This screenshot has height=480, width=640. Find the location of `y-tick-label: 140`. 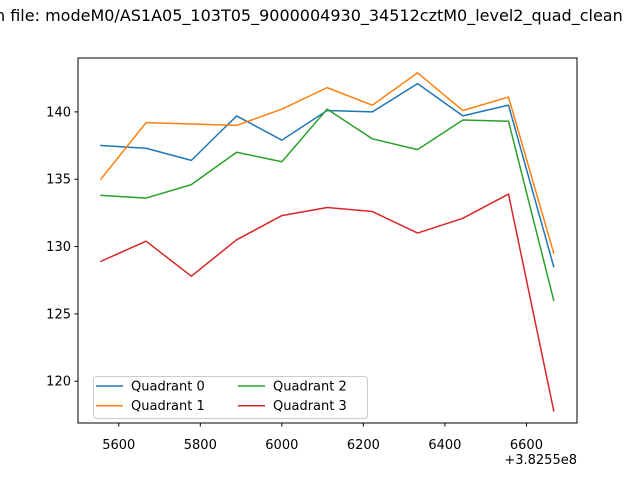

y-tick-label: 140 is located at coordinates (58, 112).